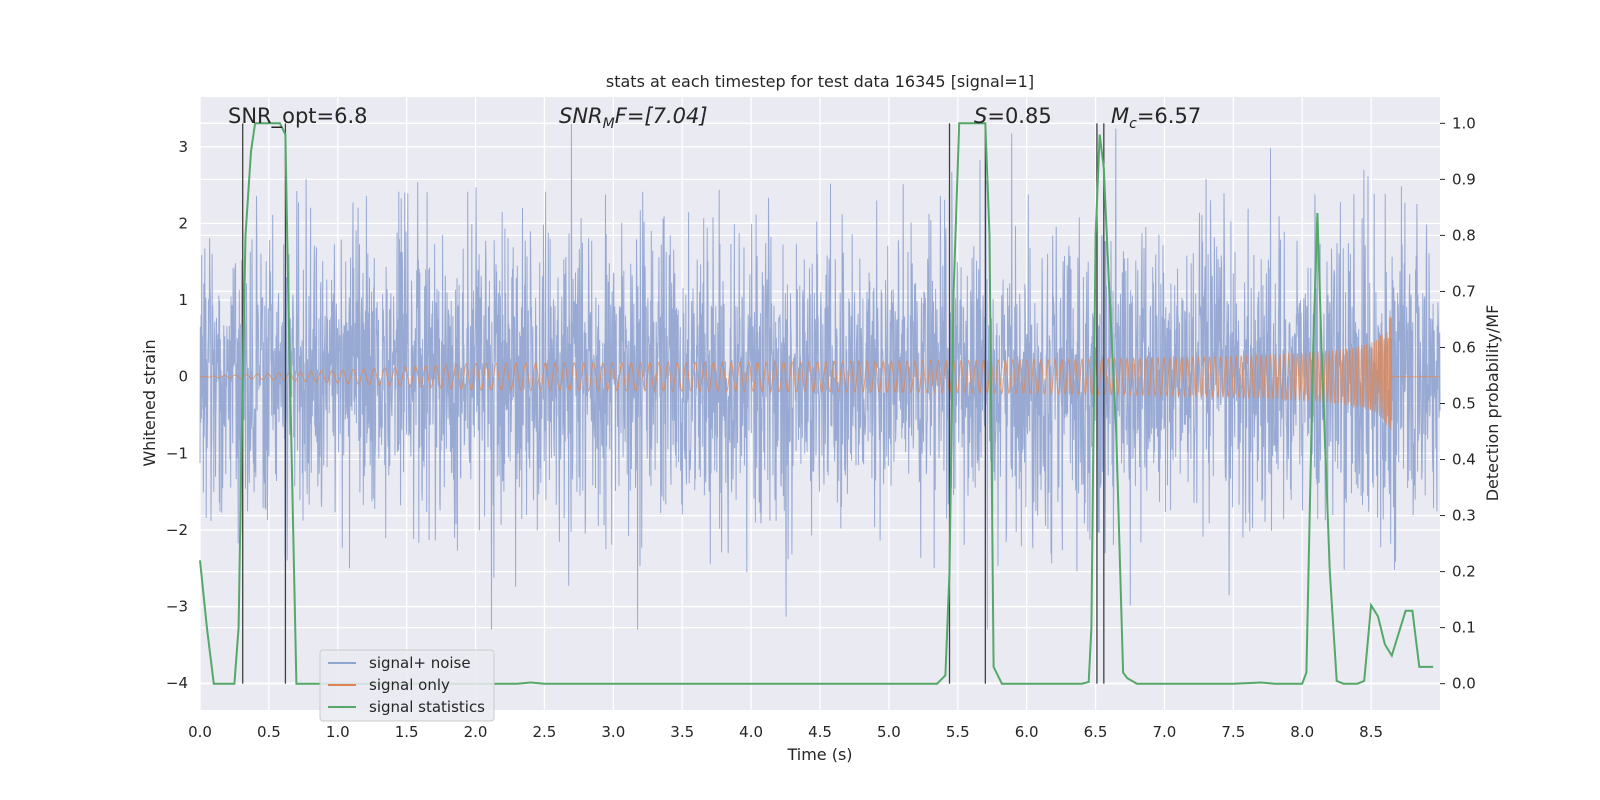  I want to click on x-tick-label: 1.0, so click(338, 732).